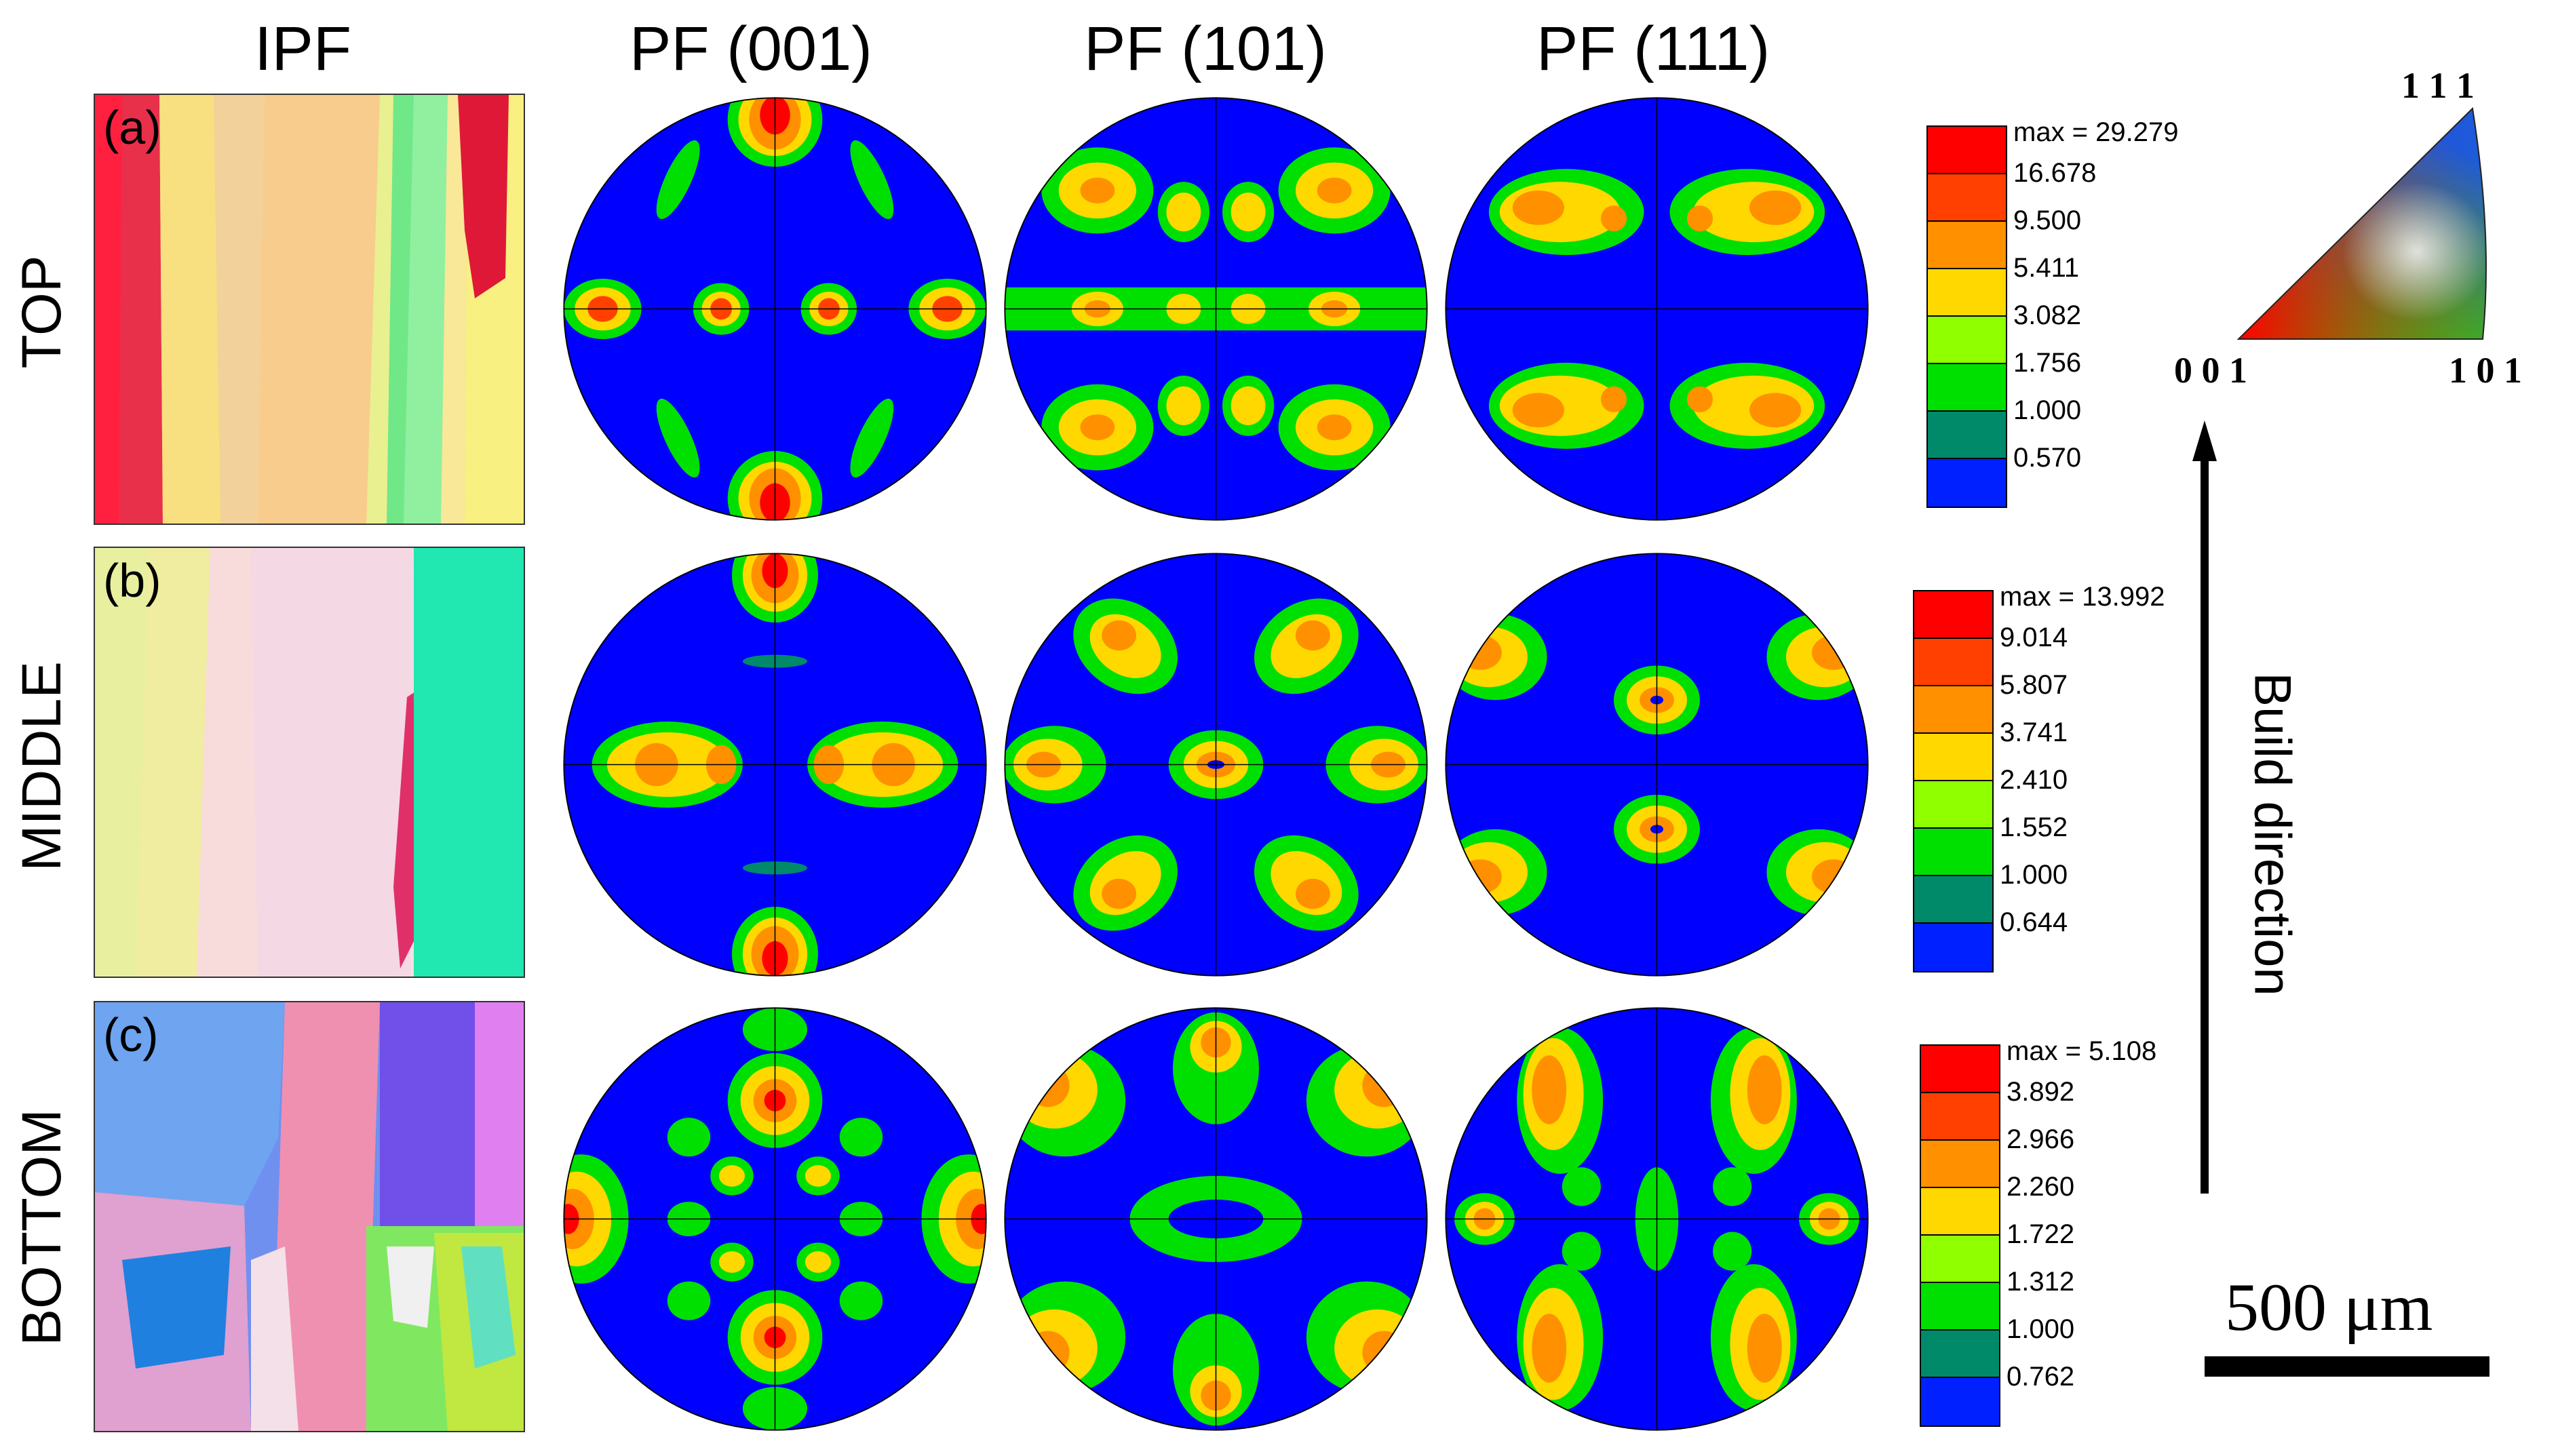 The height and width of the screenshot is (1456, 2558). What do you see at coordinates (309, 1216) in the screenshot?
I see `ipf-map-bottom: (c)` at bounding box center [309, 1216].